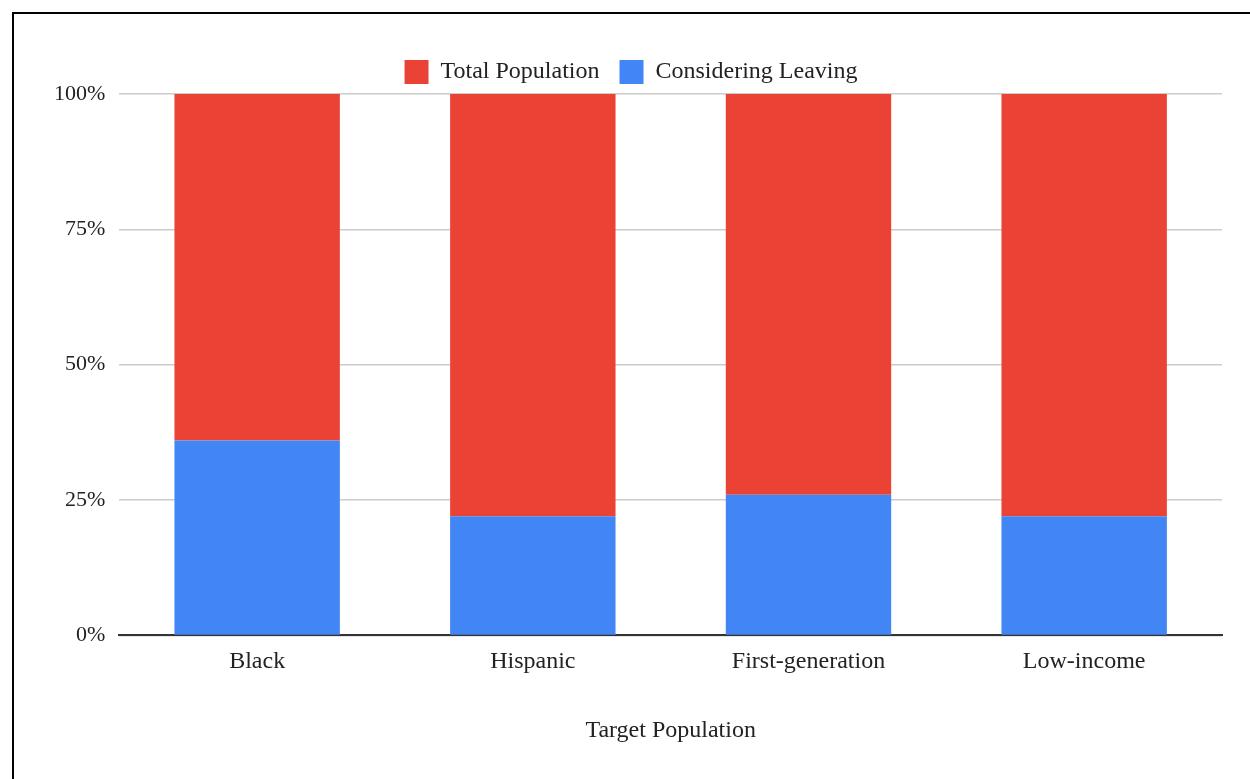  Describe the element at coordinates (80, 92) in the screenshot. I see `y-tick-label: 100%` at that location.